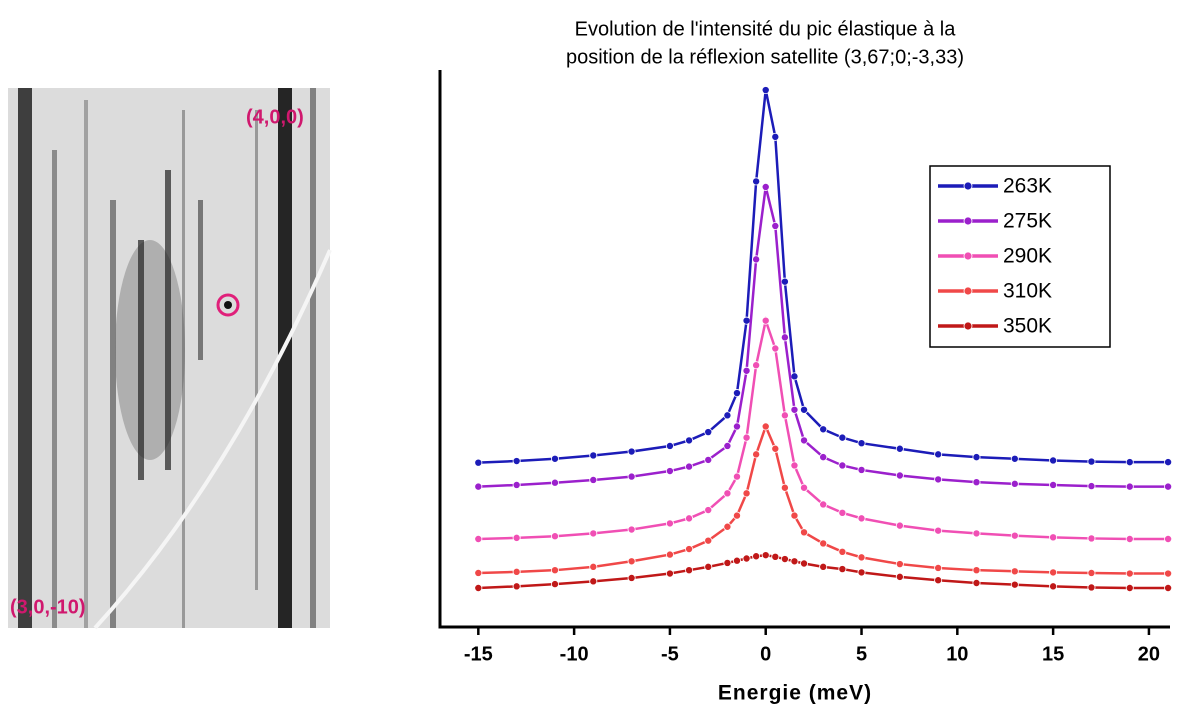 The width and height of the screenshot is (1185, 716). Describe the element at coordinates (1027, 256) in the screenshot. I see `legend-label: 290K` at that location.